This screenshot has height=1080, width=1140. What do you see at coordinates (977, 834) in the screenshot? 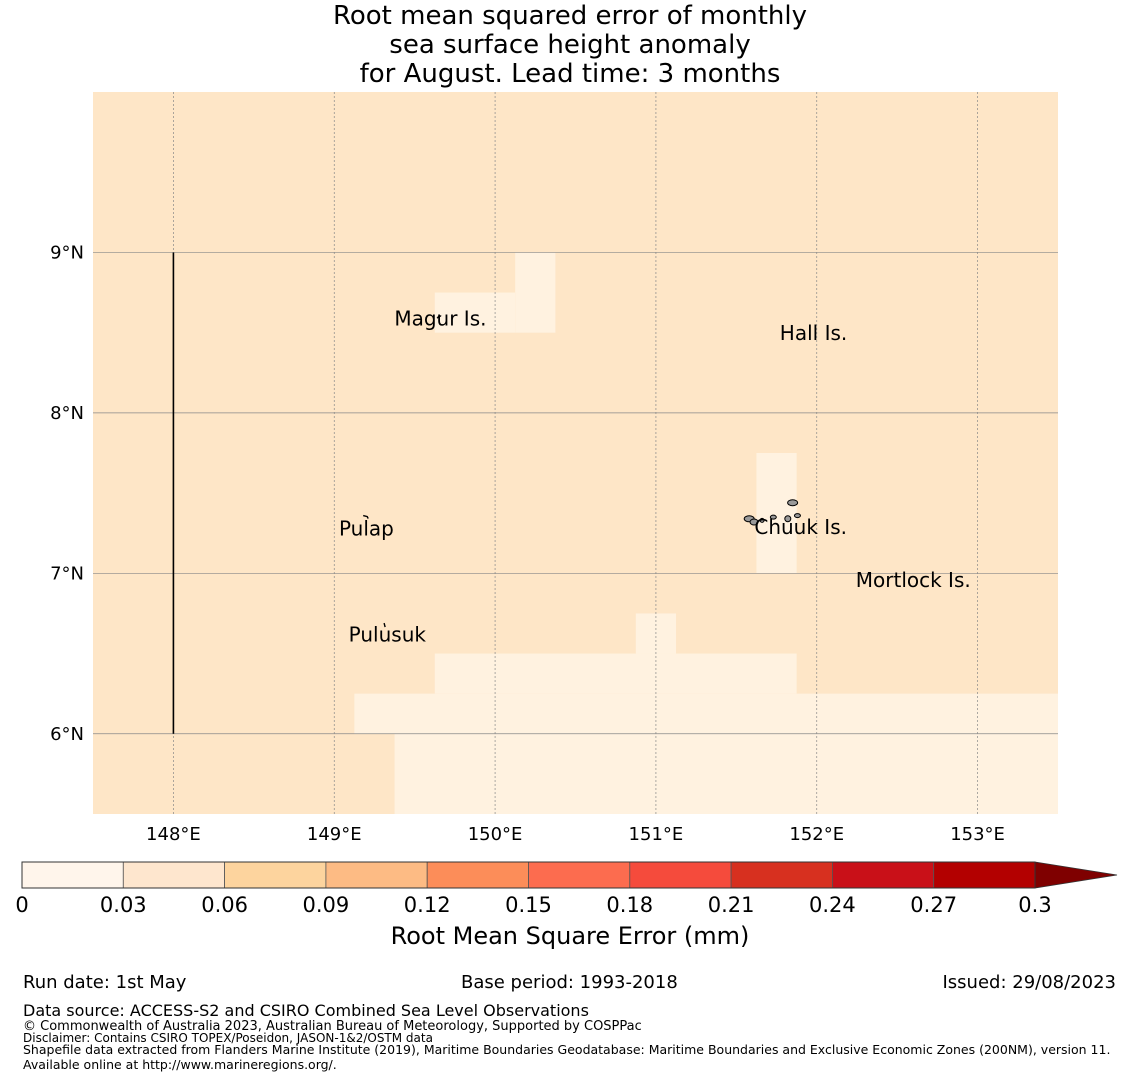
I see `x-tick-label: 153°E` at bounding box center [977, 834].